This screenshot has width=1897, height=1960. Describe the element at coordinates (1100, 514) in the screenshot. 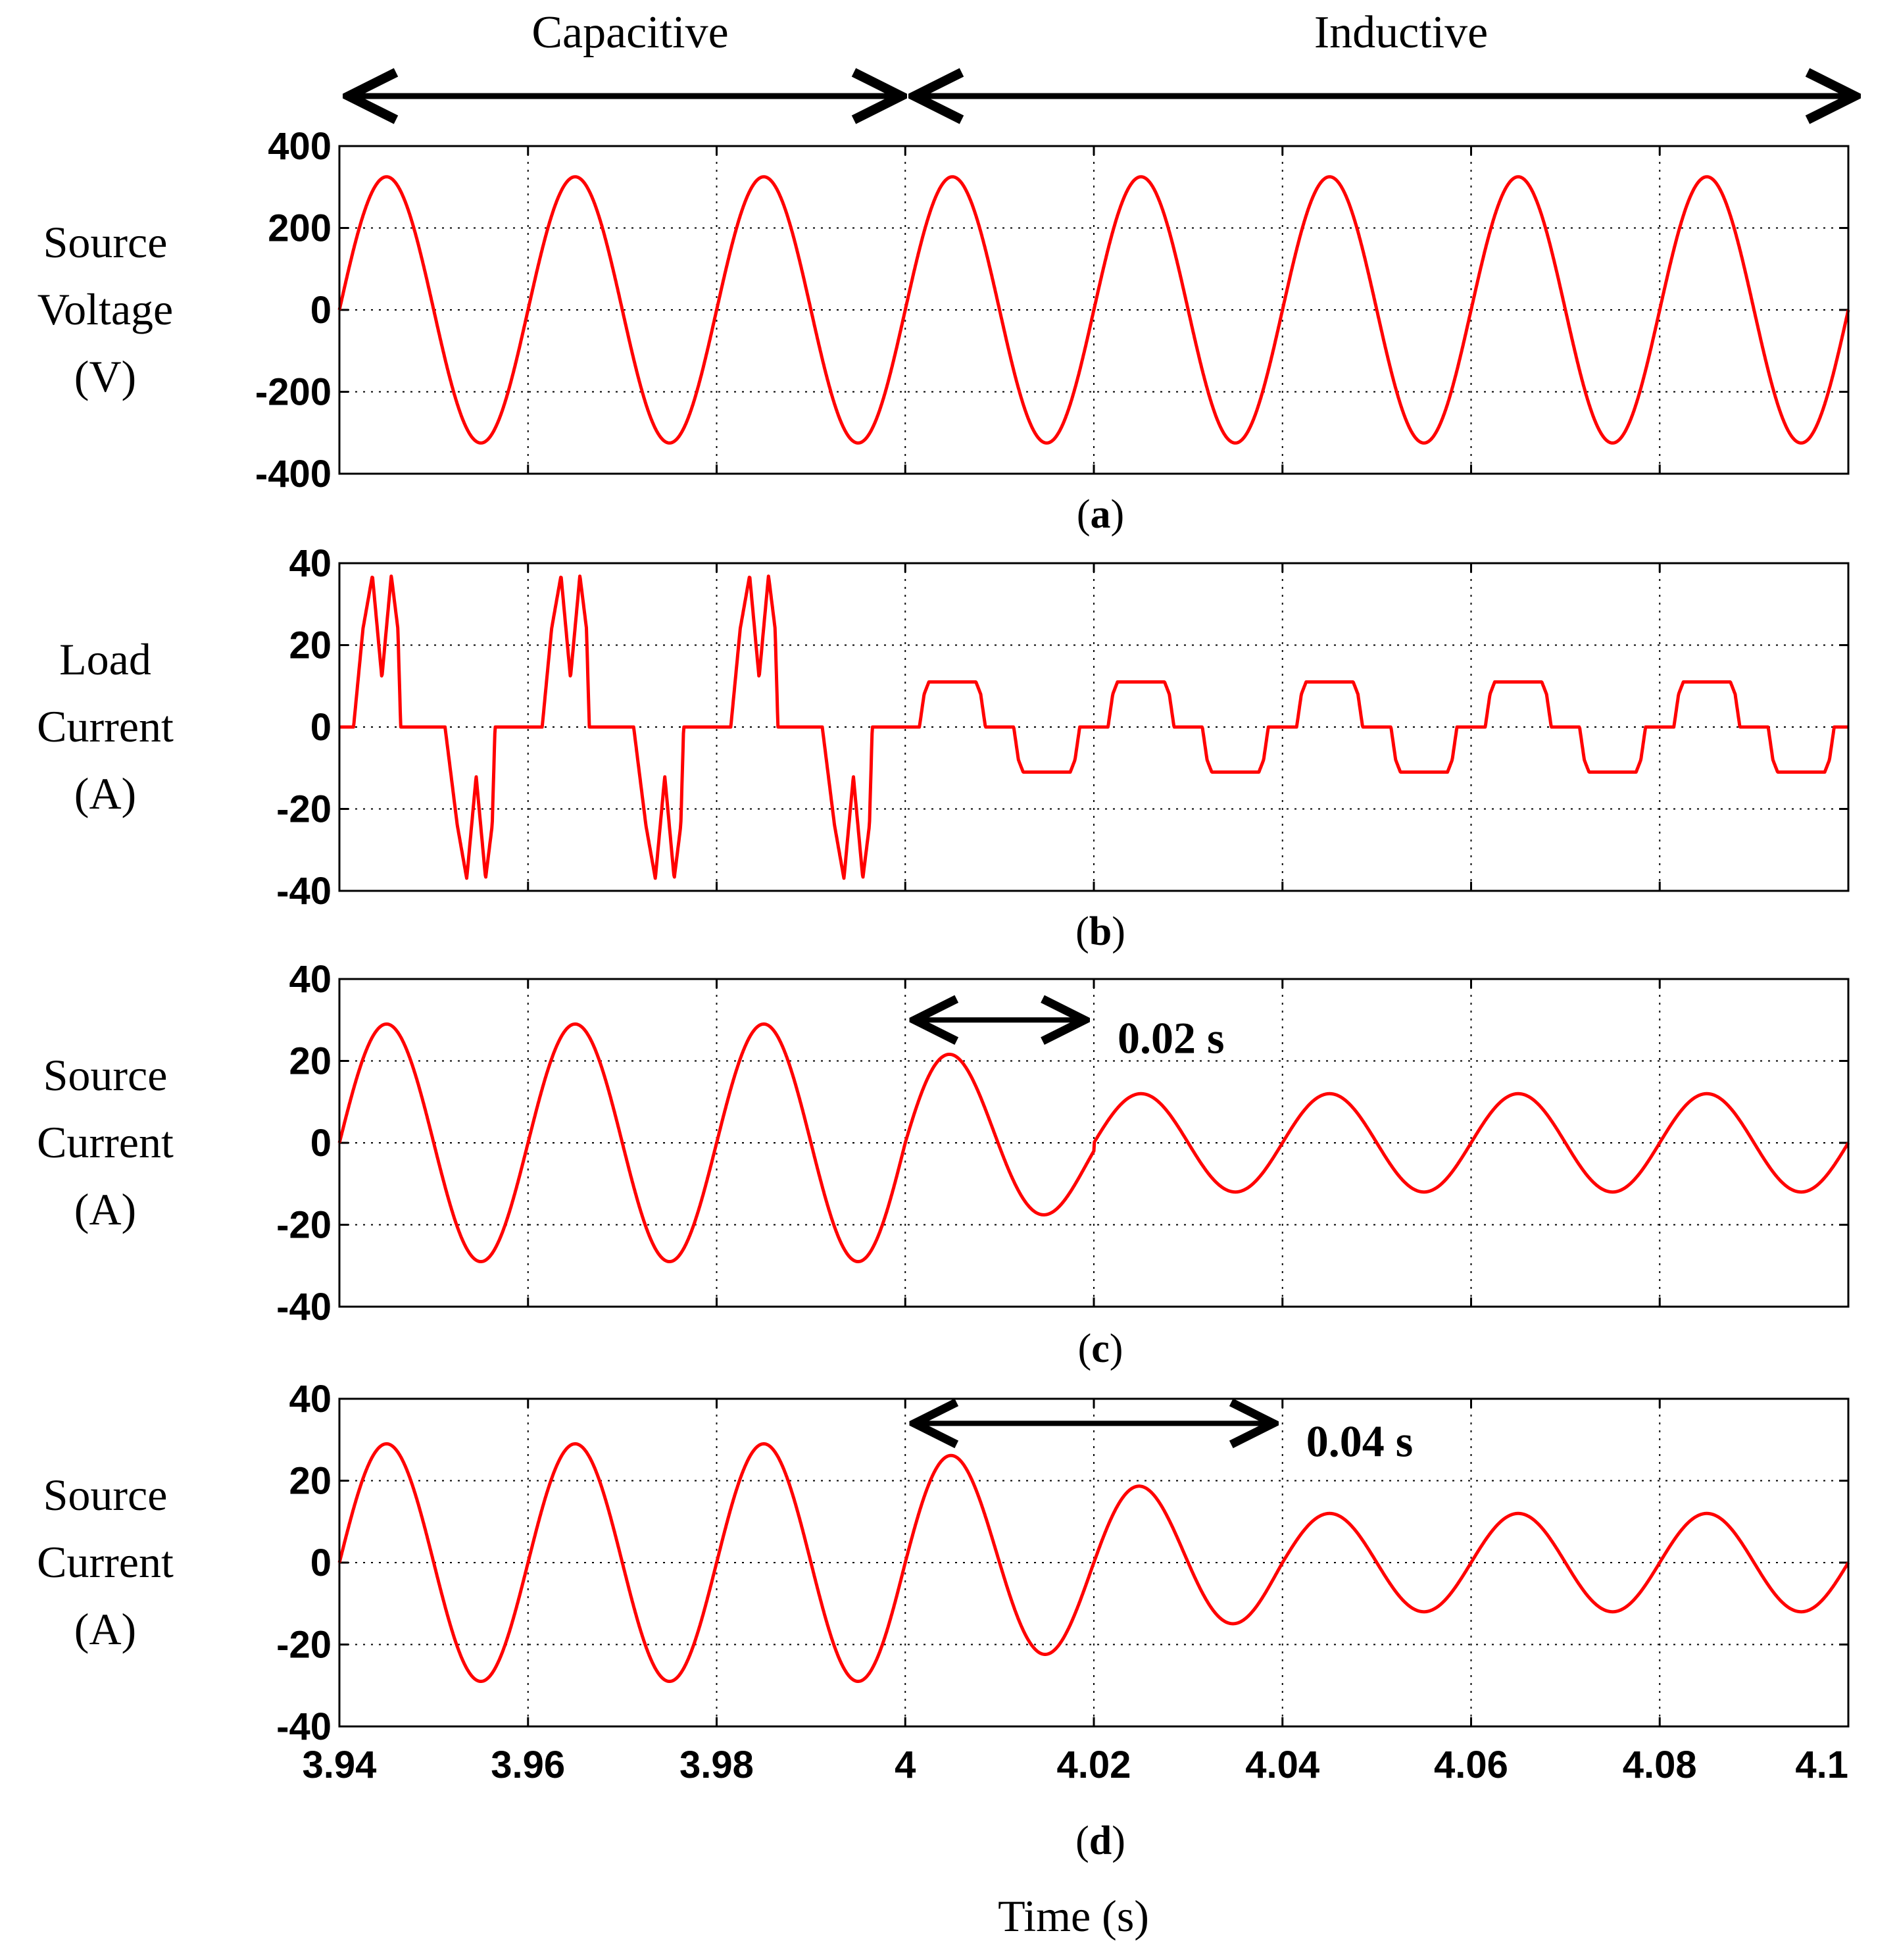

I see `panel-caption: (a)` at that location.